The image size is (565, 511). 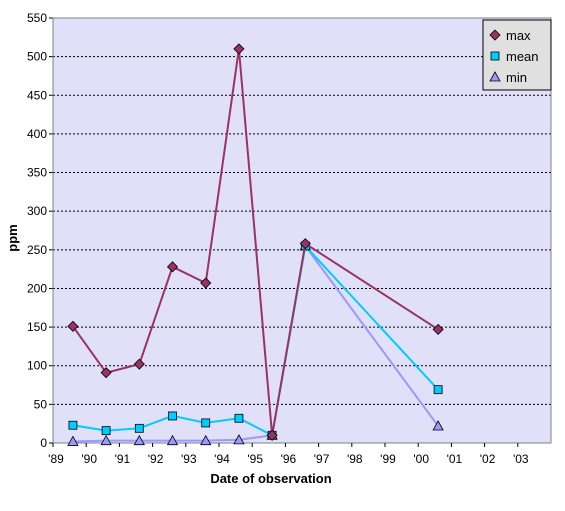 I want to click on x-tick-label: '93, so click(x=189, y=459).